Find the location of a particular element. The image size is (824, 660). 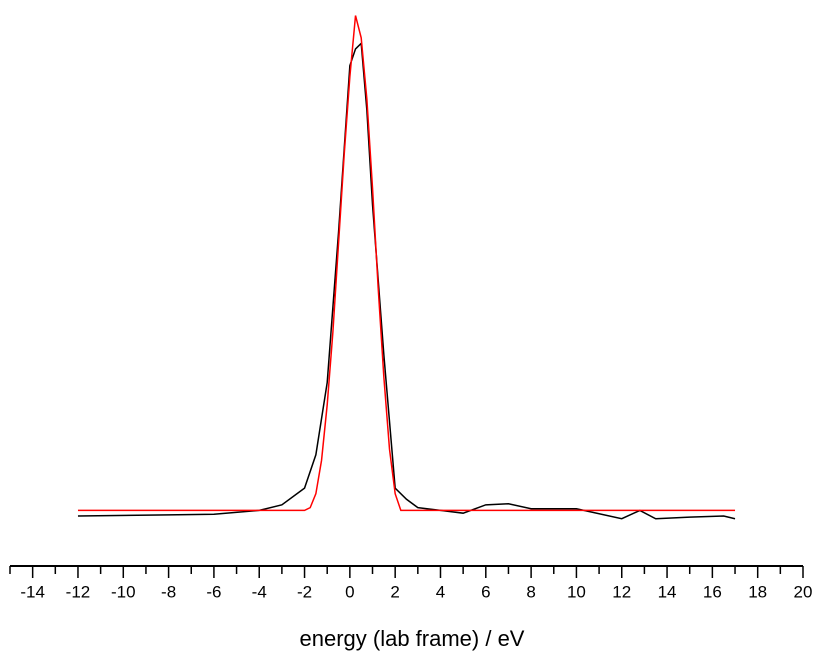

x-tick-label: -14 is located at coordinates (32, 591).